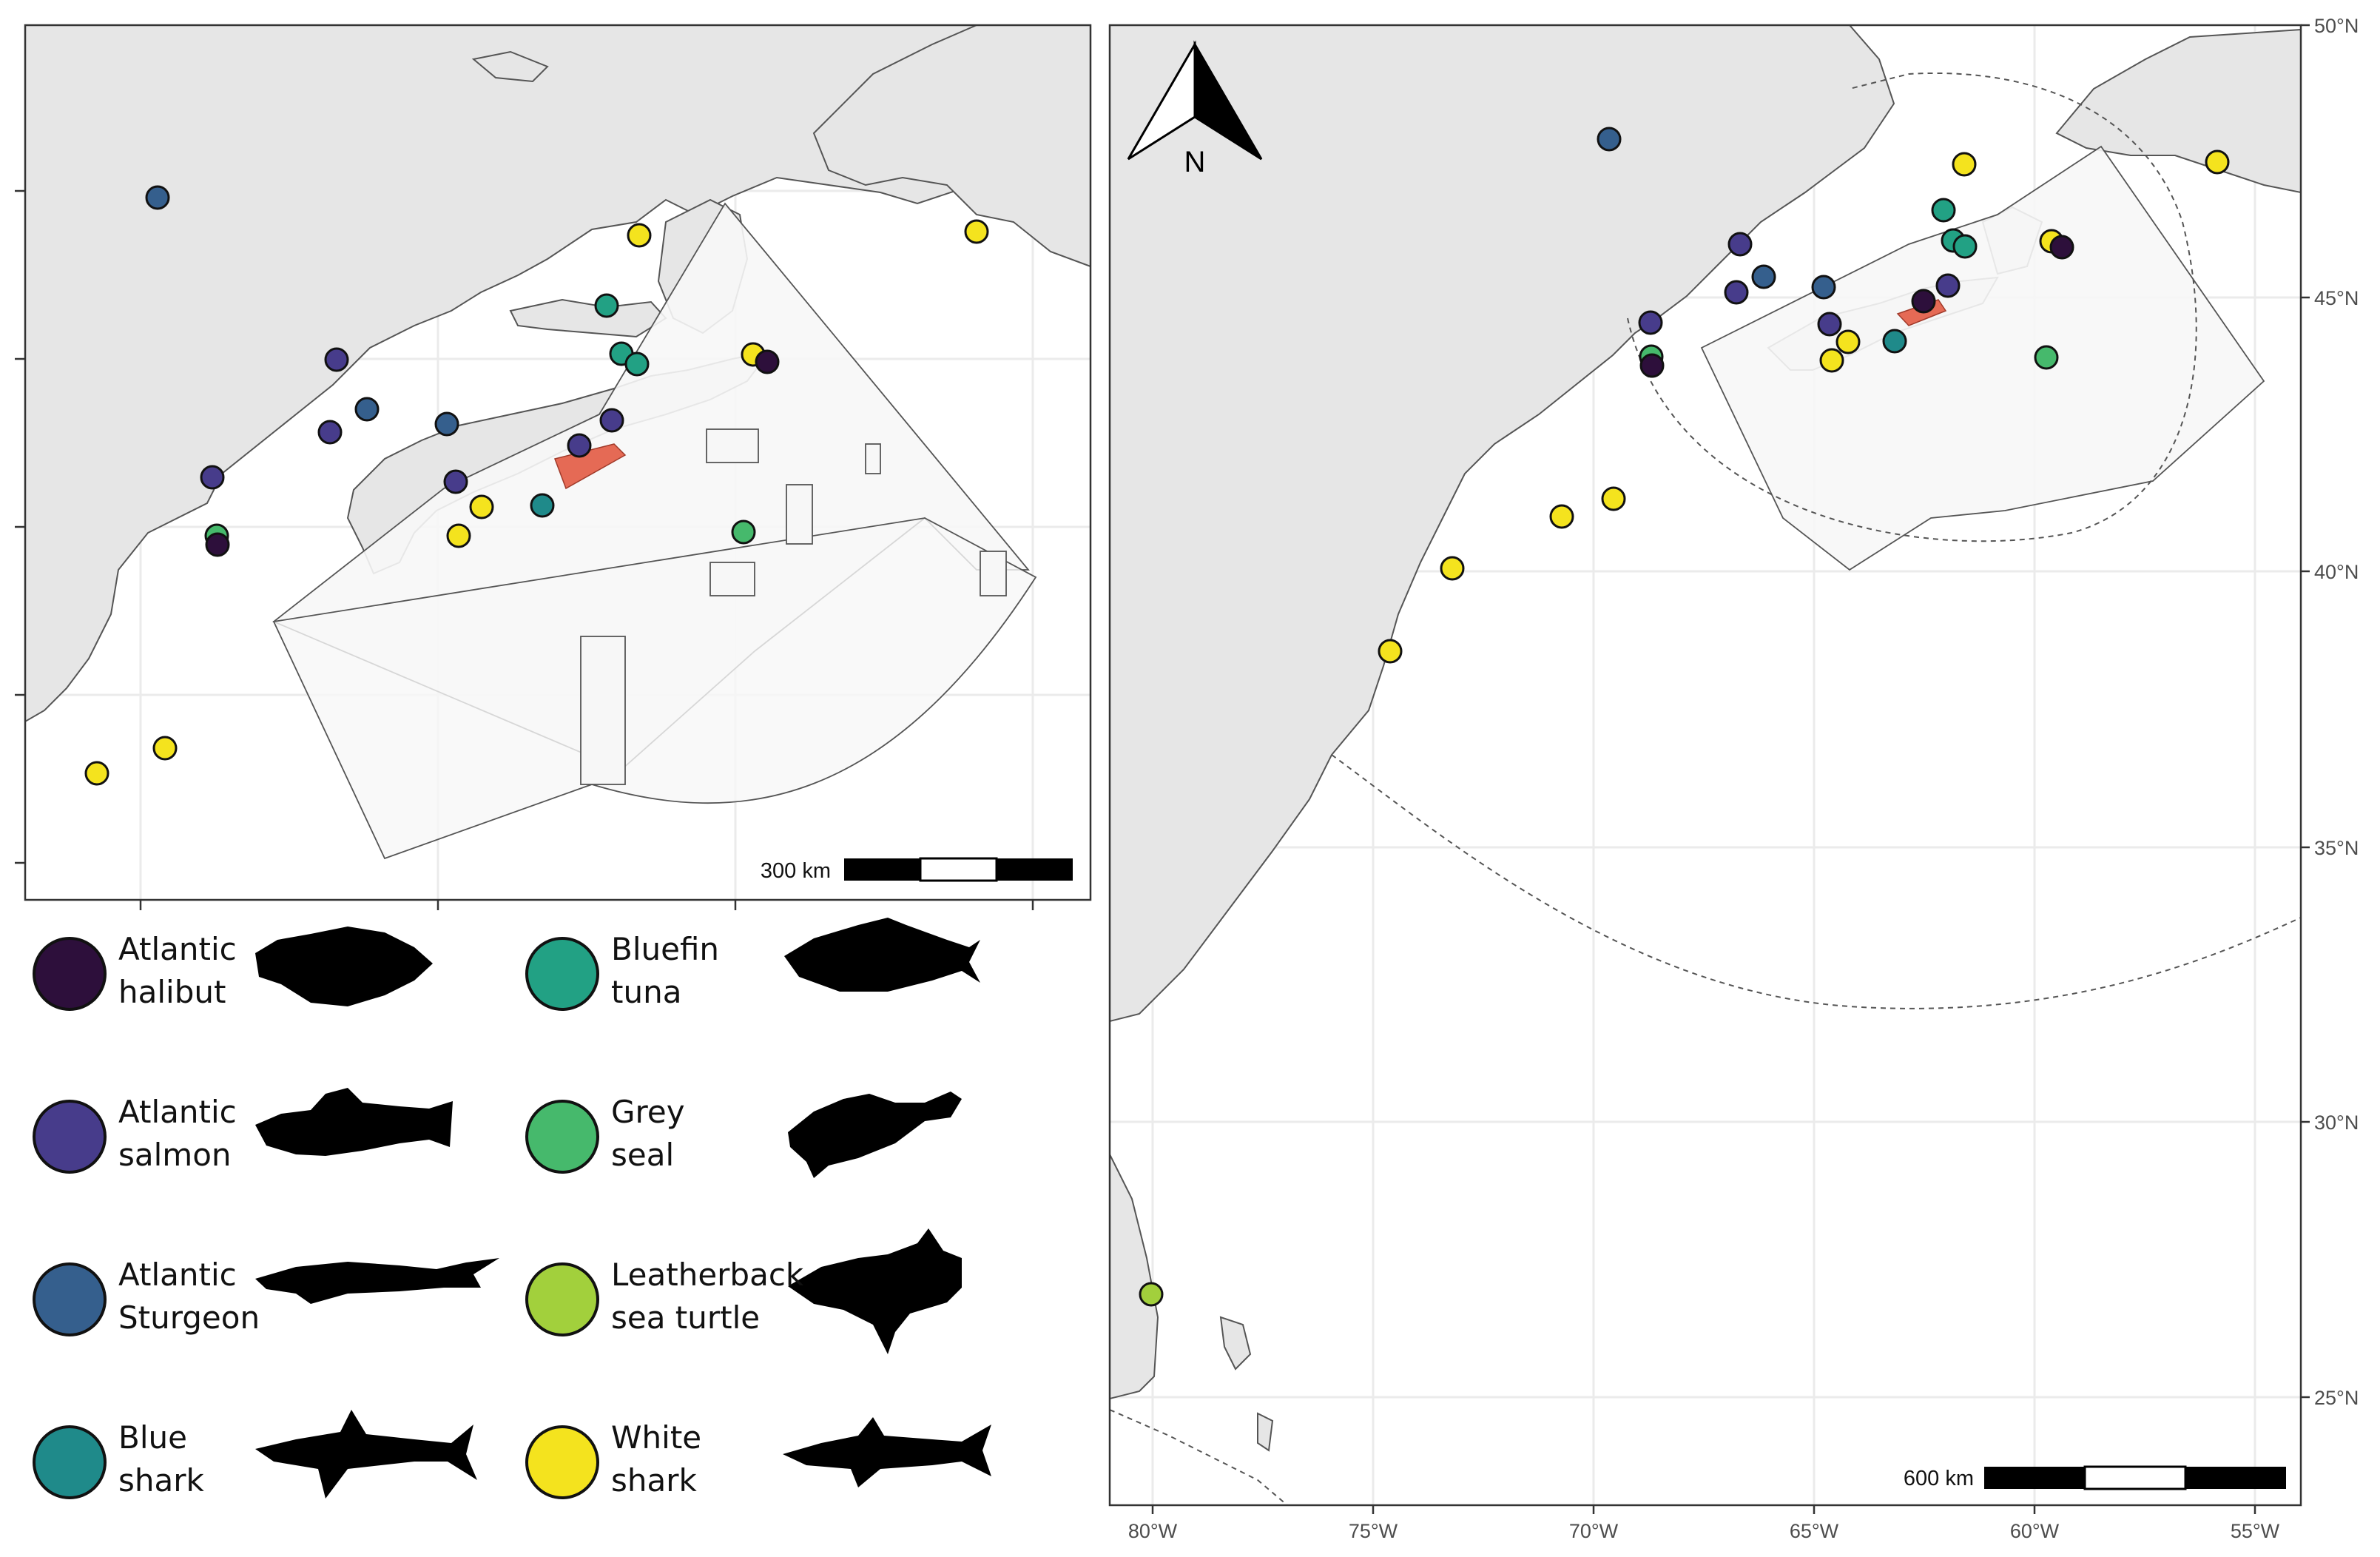  I want to click on tuna-silhouette-icon, so click(882, 955).